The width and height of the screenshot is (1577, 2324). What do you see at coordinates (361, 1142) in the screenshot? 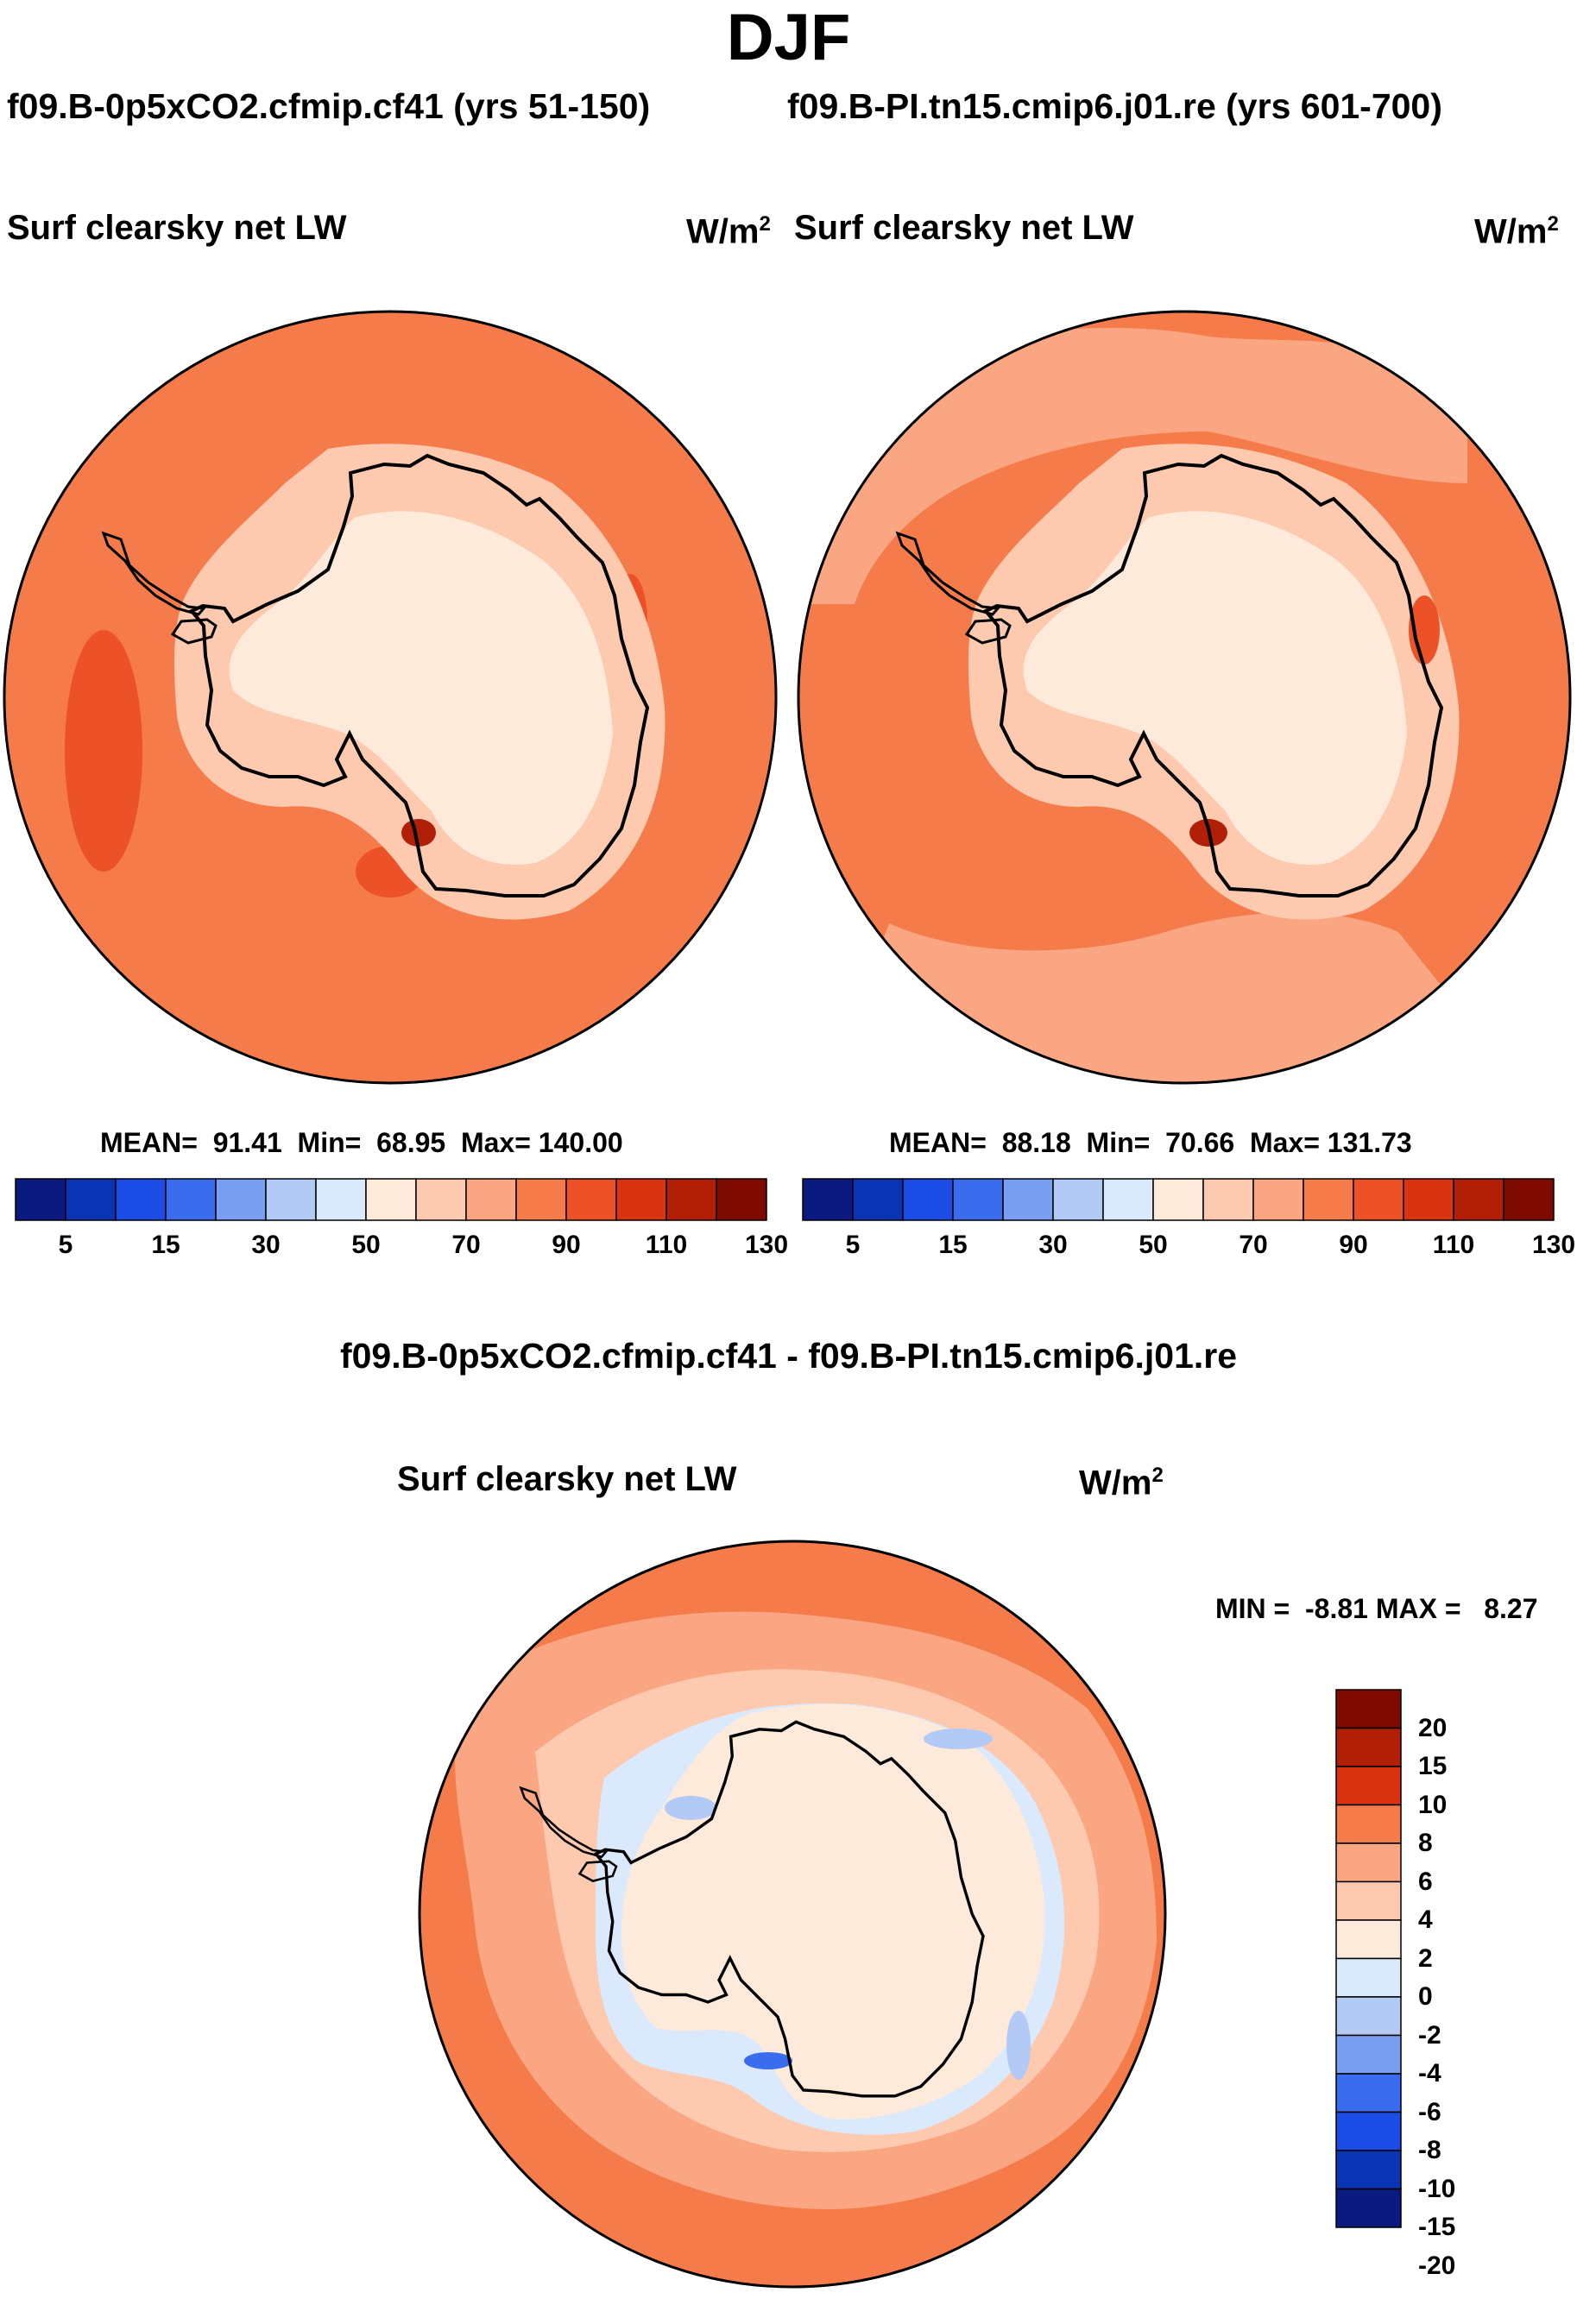
I see `panel-1-stats: MEAN= 91.41 Min= 68.95 Max= 140.00` at bounding box center [361, 1142].